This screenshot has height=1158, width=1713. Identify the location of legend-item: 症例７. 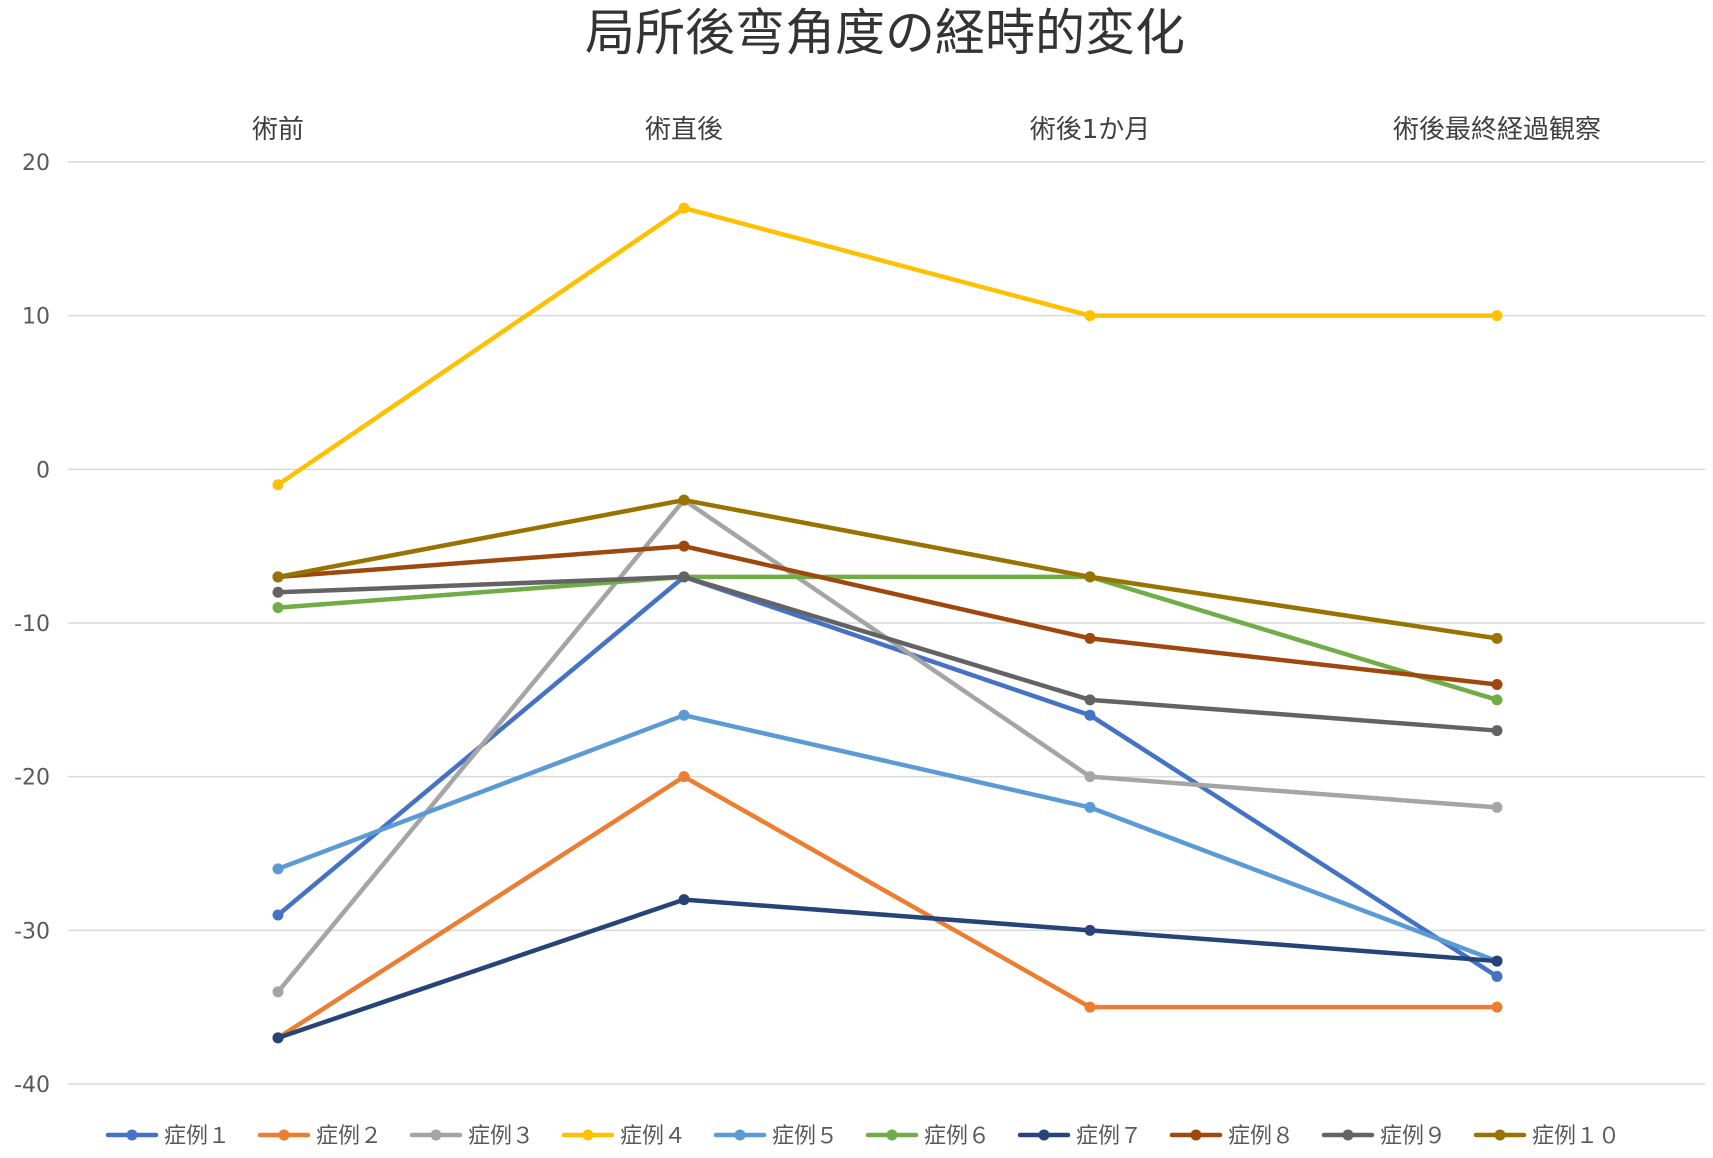
(1079, 1136).